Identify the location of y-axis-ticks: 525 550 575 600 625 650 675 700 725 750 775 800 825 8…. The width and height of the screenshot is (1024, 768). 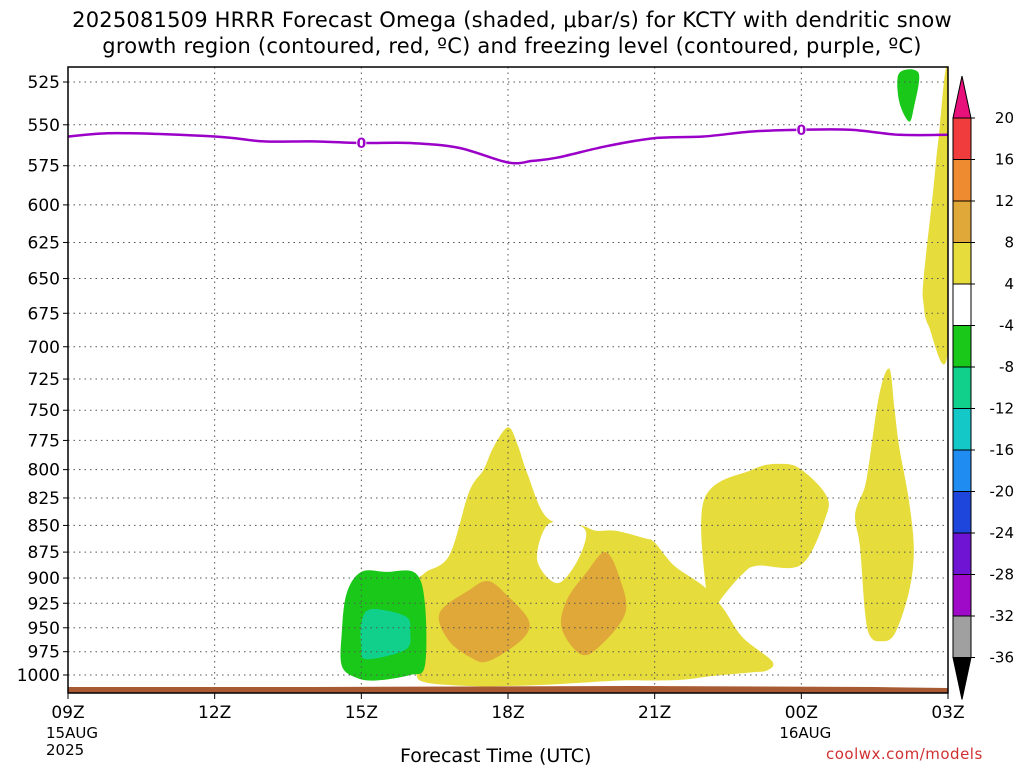
(42, 379).